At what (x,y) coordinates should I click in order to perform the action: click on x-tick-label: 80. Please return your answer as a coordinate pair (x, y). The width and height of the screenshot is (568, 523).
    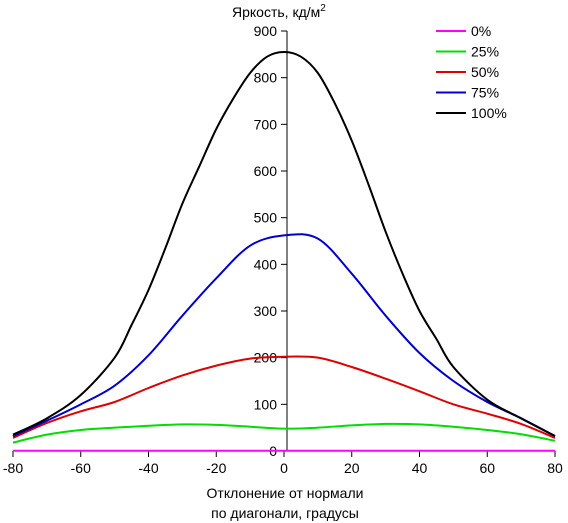
    Looking at the image, I should click on (555, 468).